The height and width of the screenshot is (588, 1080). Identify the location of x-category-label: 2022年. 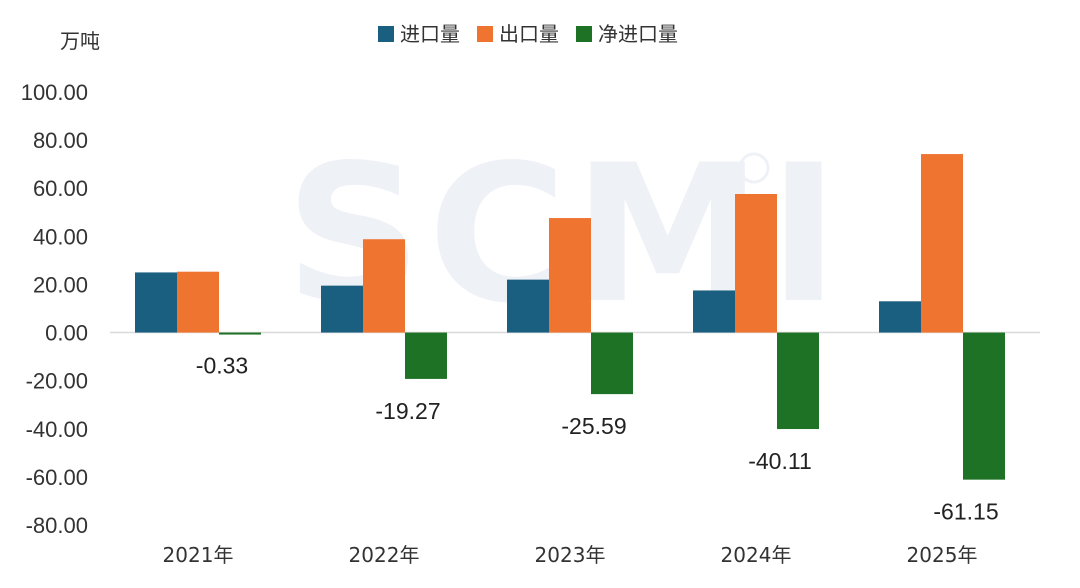
(384, 555).